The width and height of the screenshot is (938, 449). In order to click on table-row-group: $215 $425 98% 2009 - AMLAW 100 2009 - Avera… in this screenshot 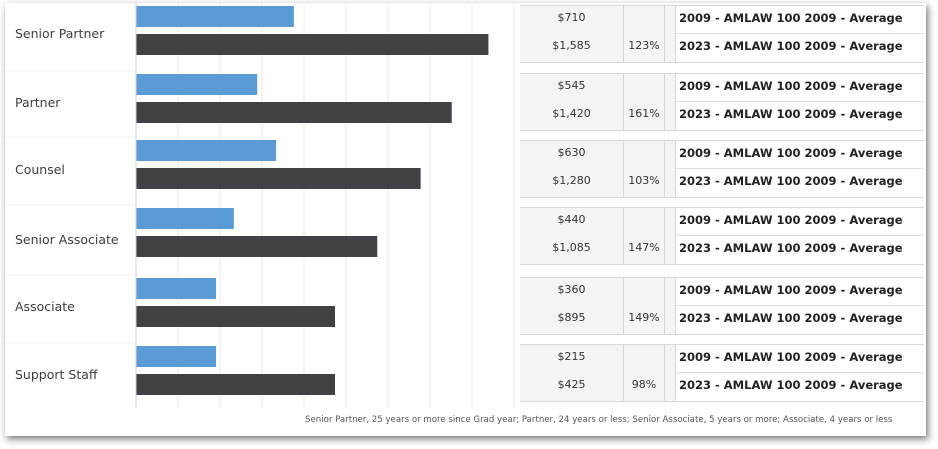, I will do `click(722, 373)`.